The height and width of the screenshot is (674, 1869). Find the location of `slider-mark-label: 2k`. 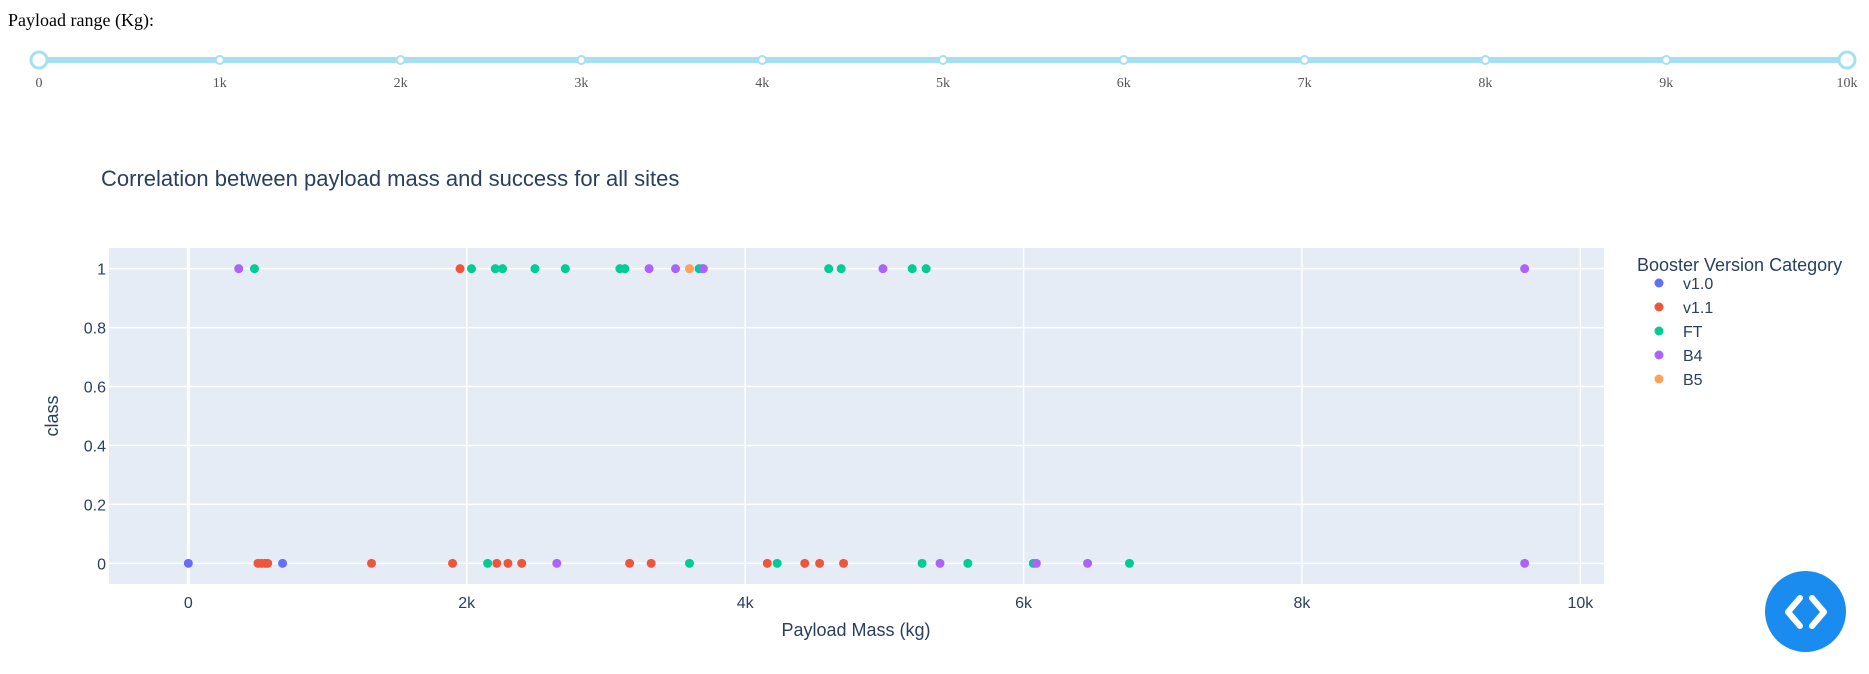

slider-mark-label: 2k is located at coordinates (401, 83).